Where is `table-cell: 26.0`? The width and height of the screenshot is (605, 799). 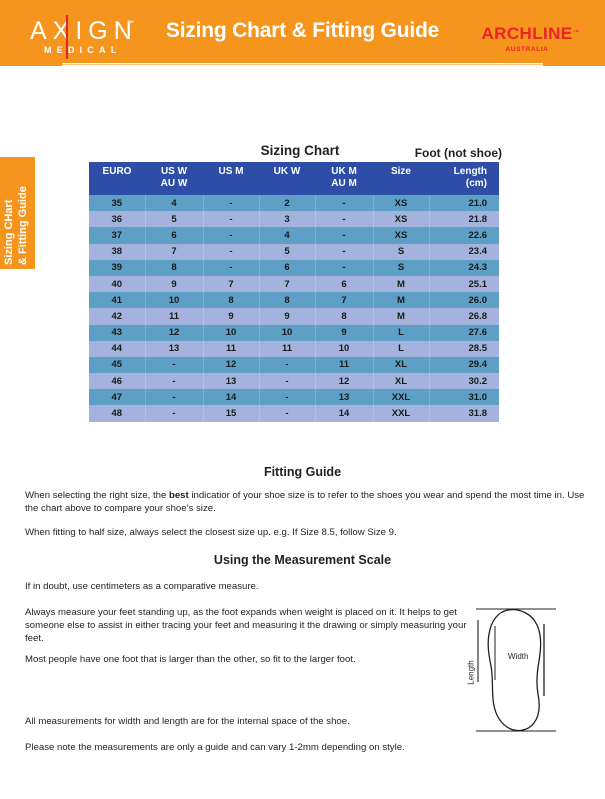 table-cell: 26.0 is located at coordinates (464, 300).